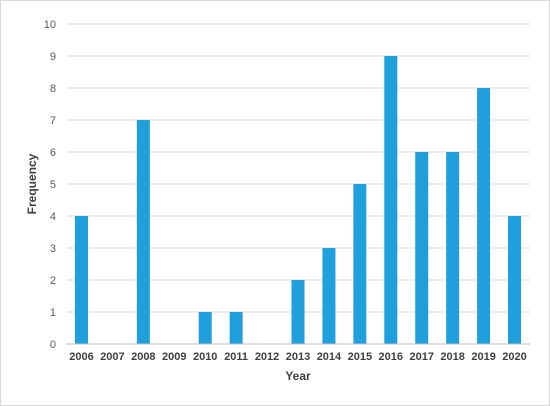 The image size is (550, 406). What do you see at coordinates (391, 200) in the screenshot?
I see `bar-2016` at bounding box center [391, 200].